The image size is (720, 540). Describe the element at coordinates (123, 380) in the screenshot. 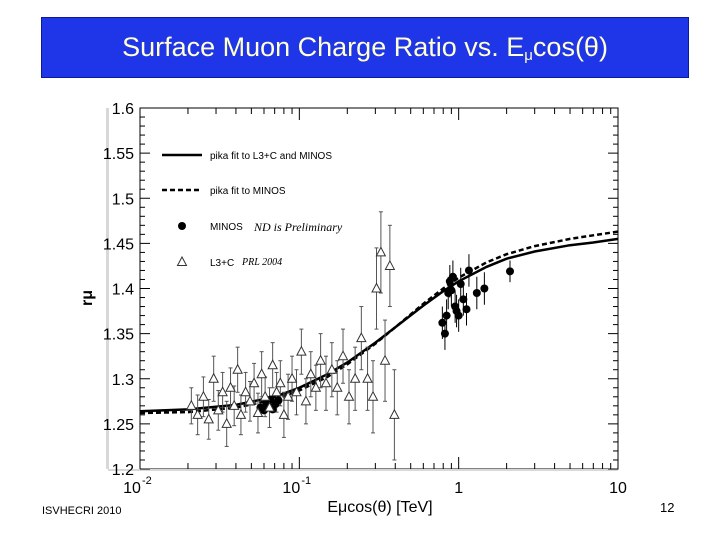

I see `y-tick-label: 1.3` at that location.